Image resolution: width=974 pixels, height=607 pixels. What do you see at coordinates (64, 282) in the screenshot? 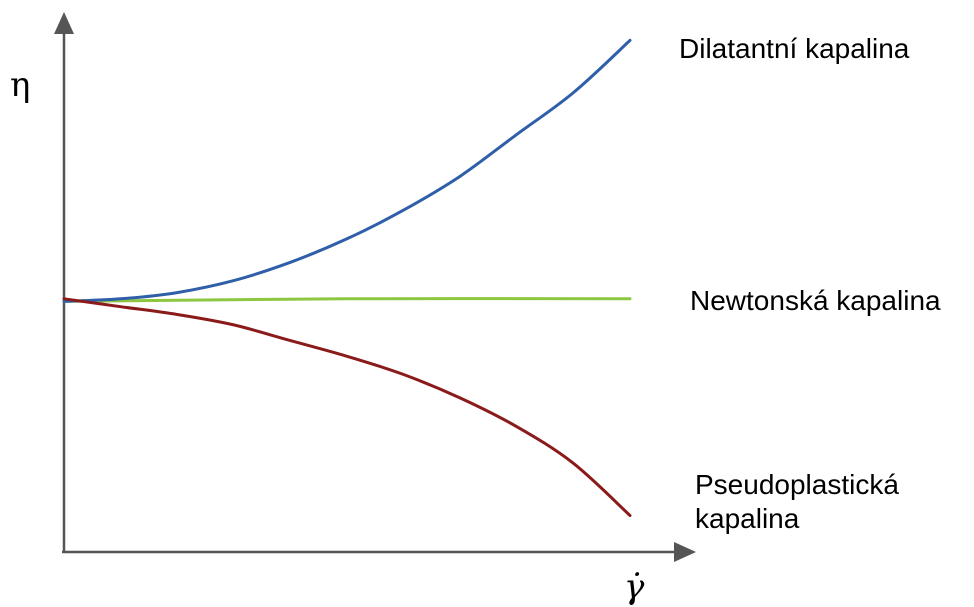
I see `y-axis` at bounding box center [64, 282].